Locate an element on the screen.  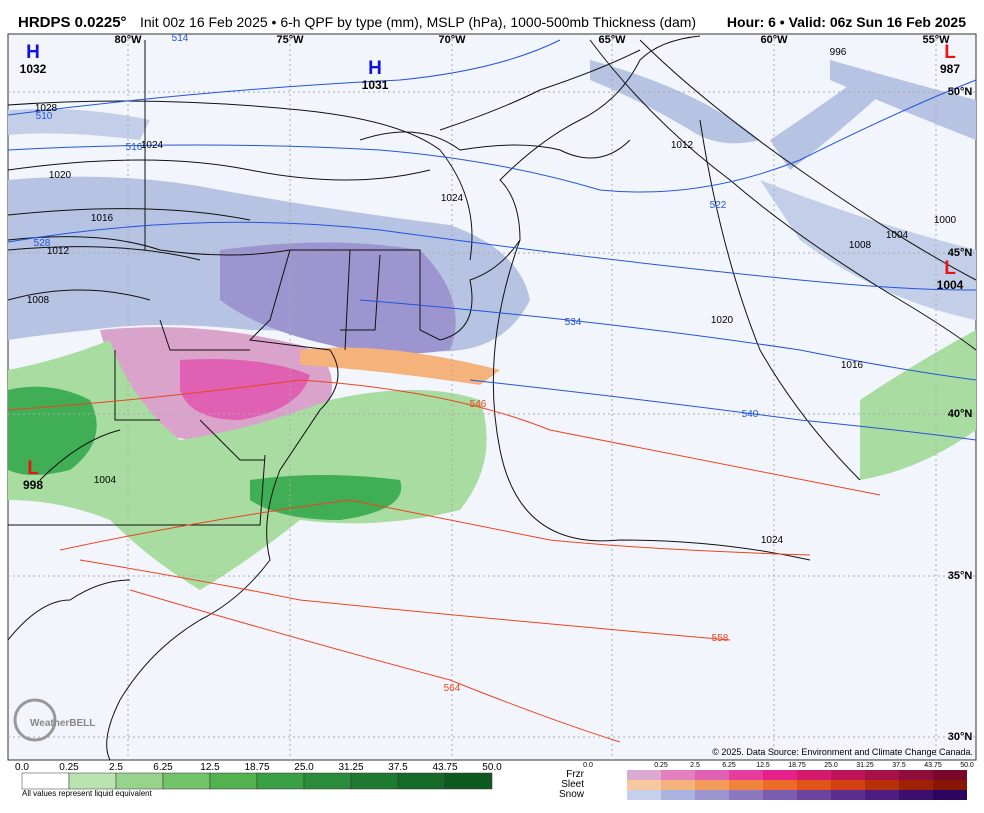
type-legend-label: 0.25 is located at coordinates (661, 765).